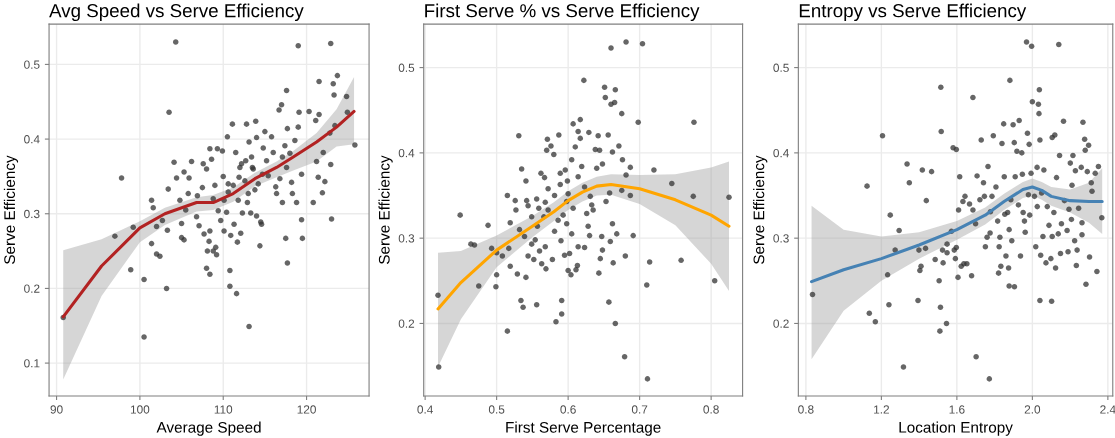 This screenshot has width=1115, height=438. What do you see at coordinates (223, 409) in the screenshot?
I see `x-tick-label: 110` at bounding box center [223, 409].